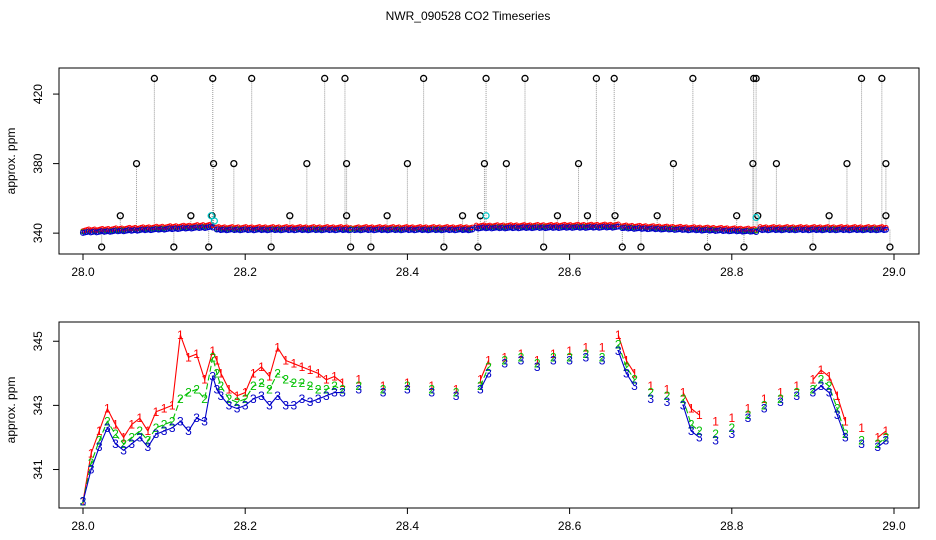 This screenshot has width=936, height=540. I want to click on x-tick-label: 29.0, so click(894, 526).